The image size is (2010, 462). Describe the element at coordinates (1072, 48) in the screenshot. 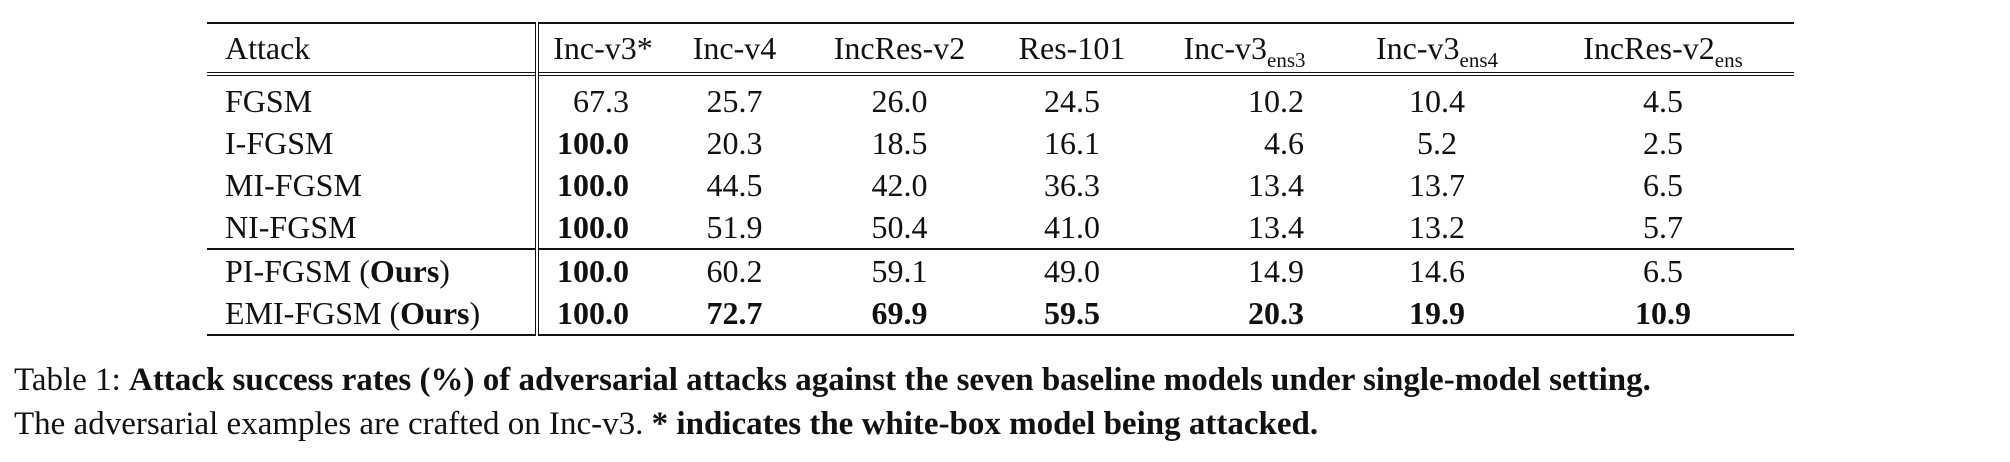

I see `header-col-3: Res-101` at that location.